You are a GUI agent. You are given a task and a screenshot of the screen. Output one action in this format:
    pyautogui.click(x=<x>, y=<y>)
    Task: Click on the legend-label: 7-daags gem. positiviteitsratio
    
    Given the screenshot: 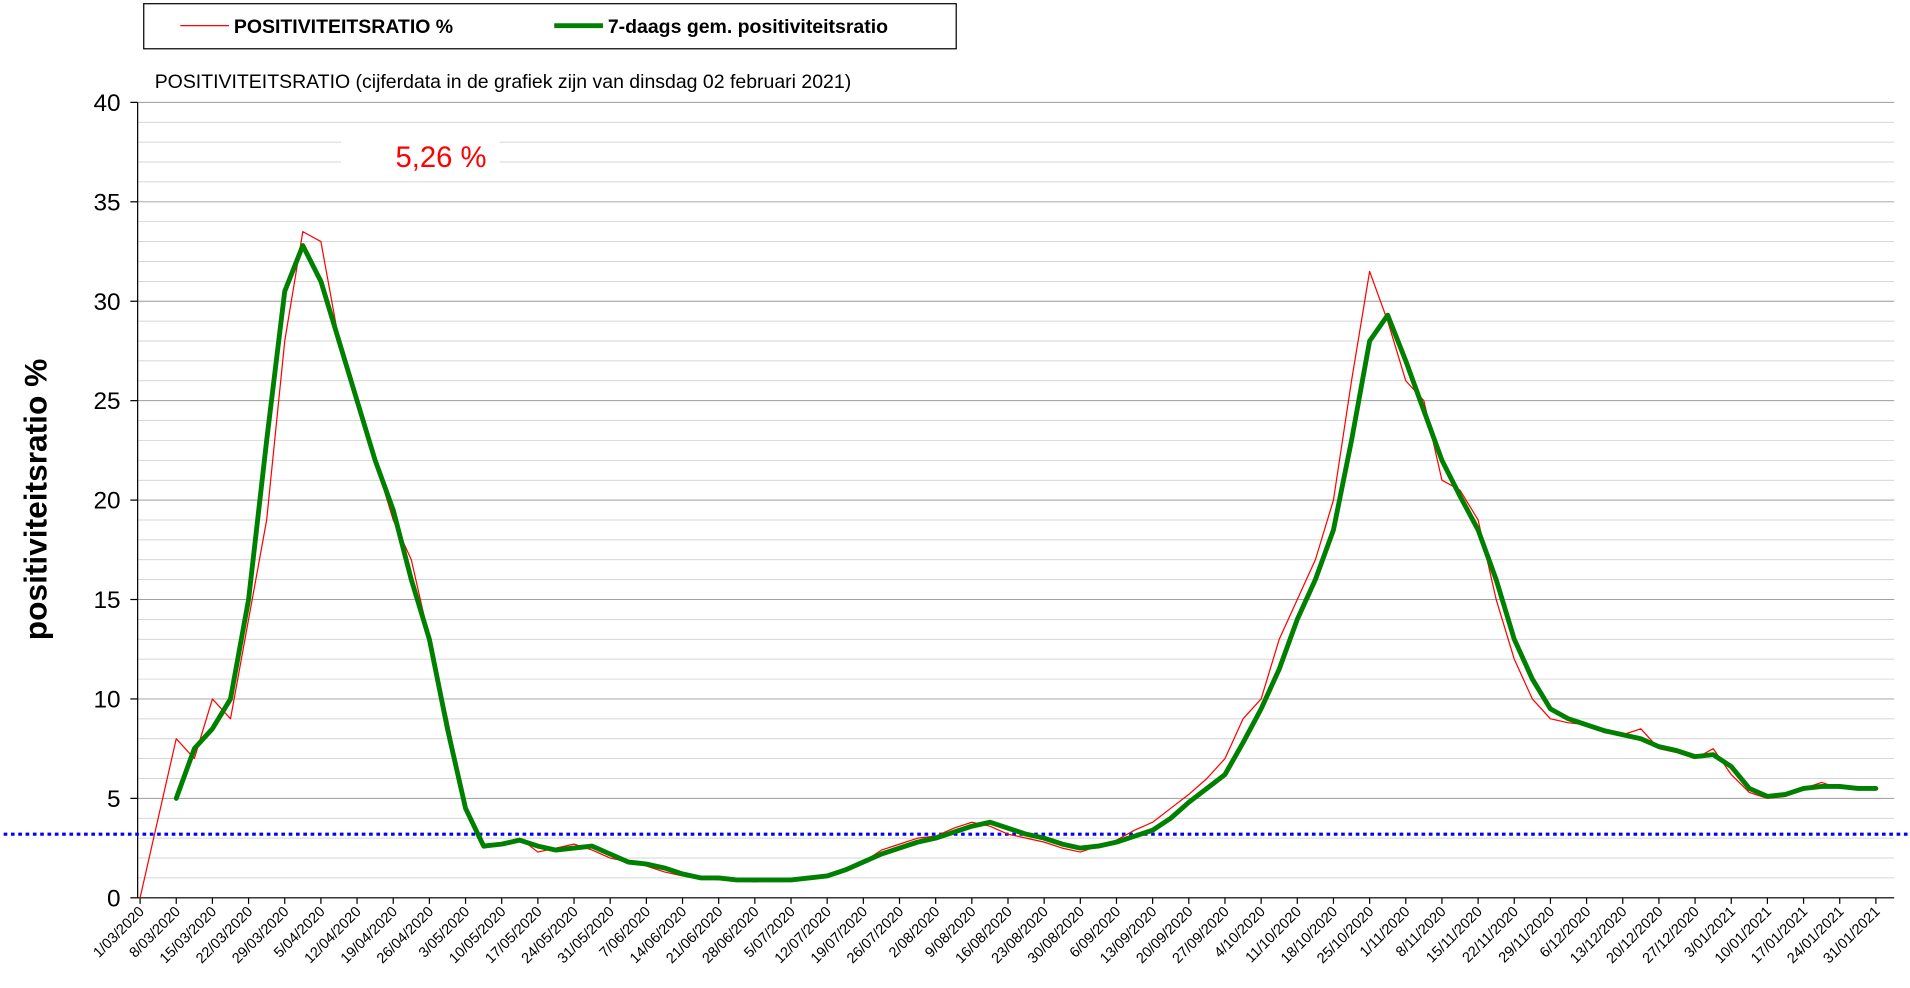 What is the action you would take?
    pyautogui.click(x=748, y=27)
    